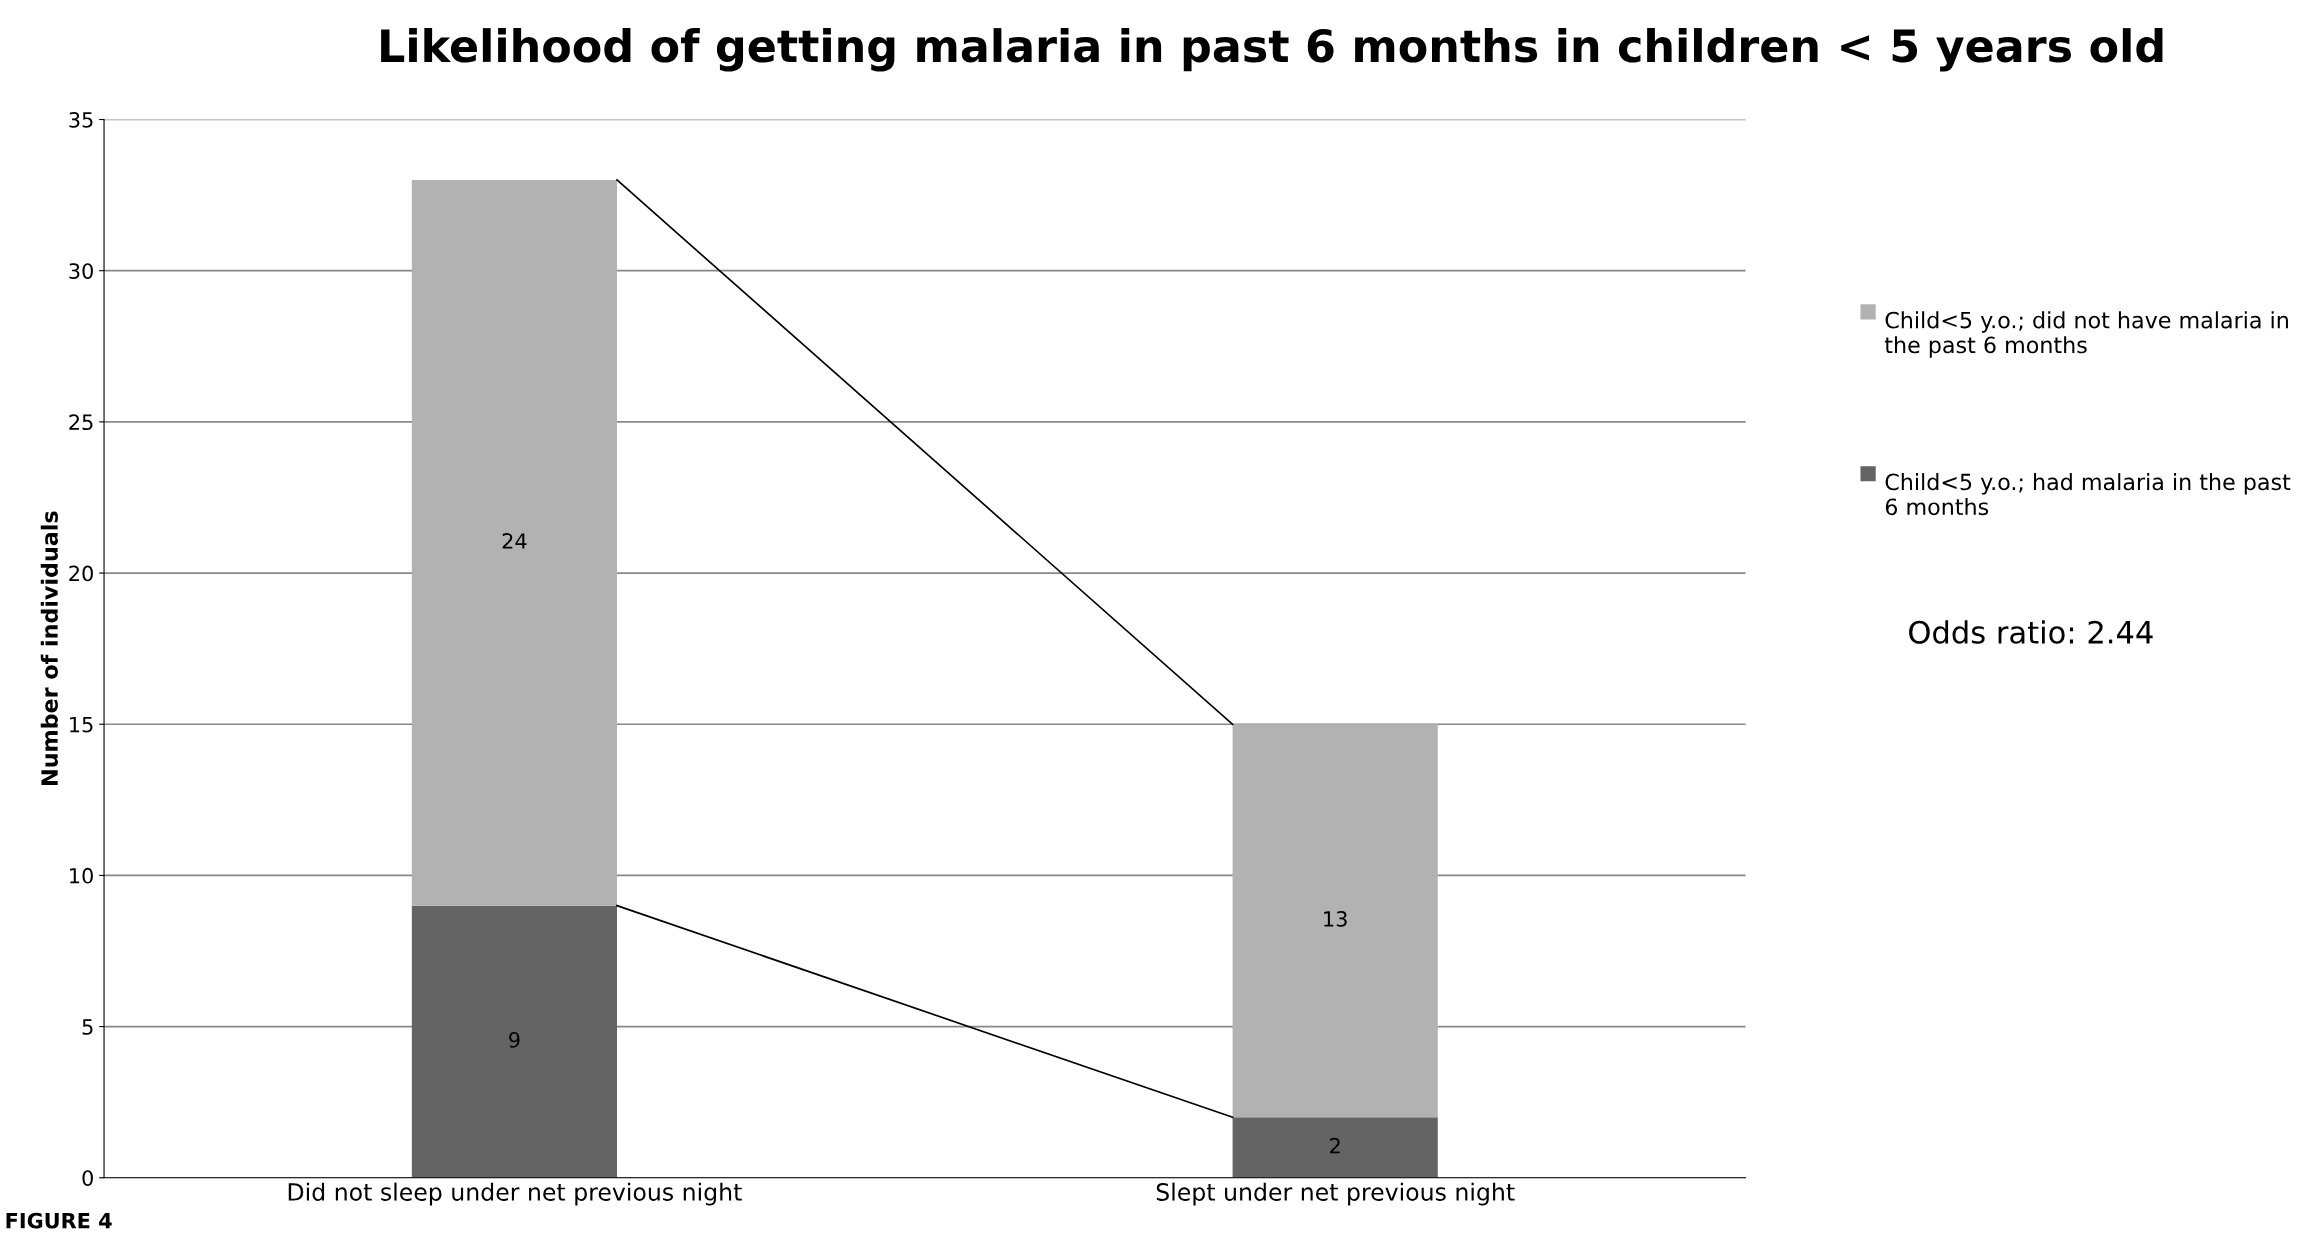 This screenshot has width=2312, height=1245. Describe the element at coordinates (81, 119) in the screenshot. I see `y-tick-label: 35` at that location.